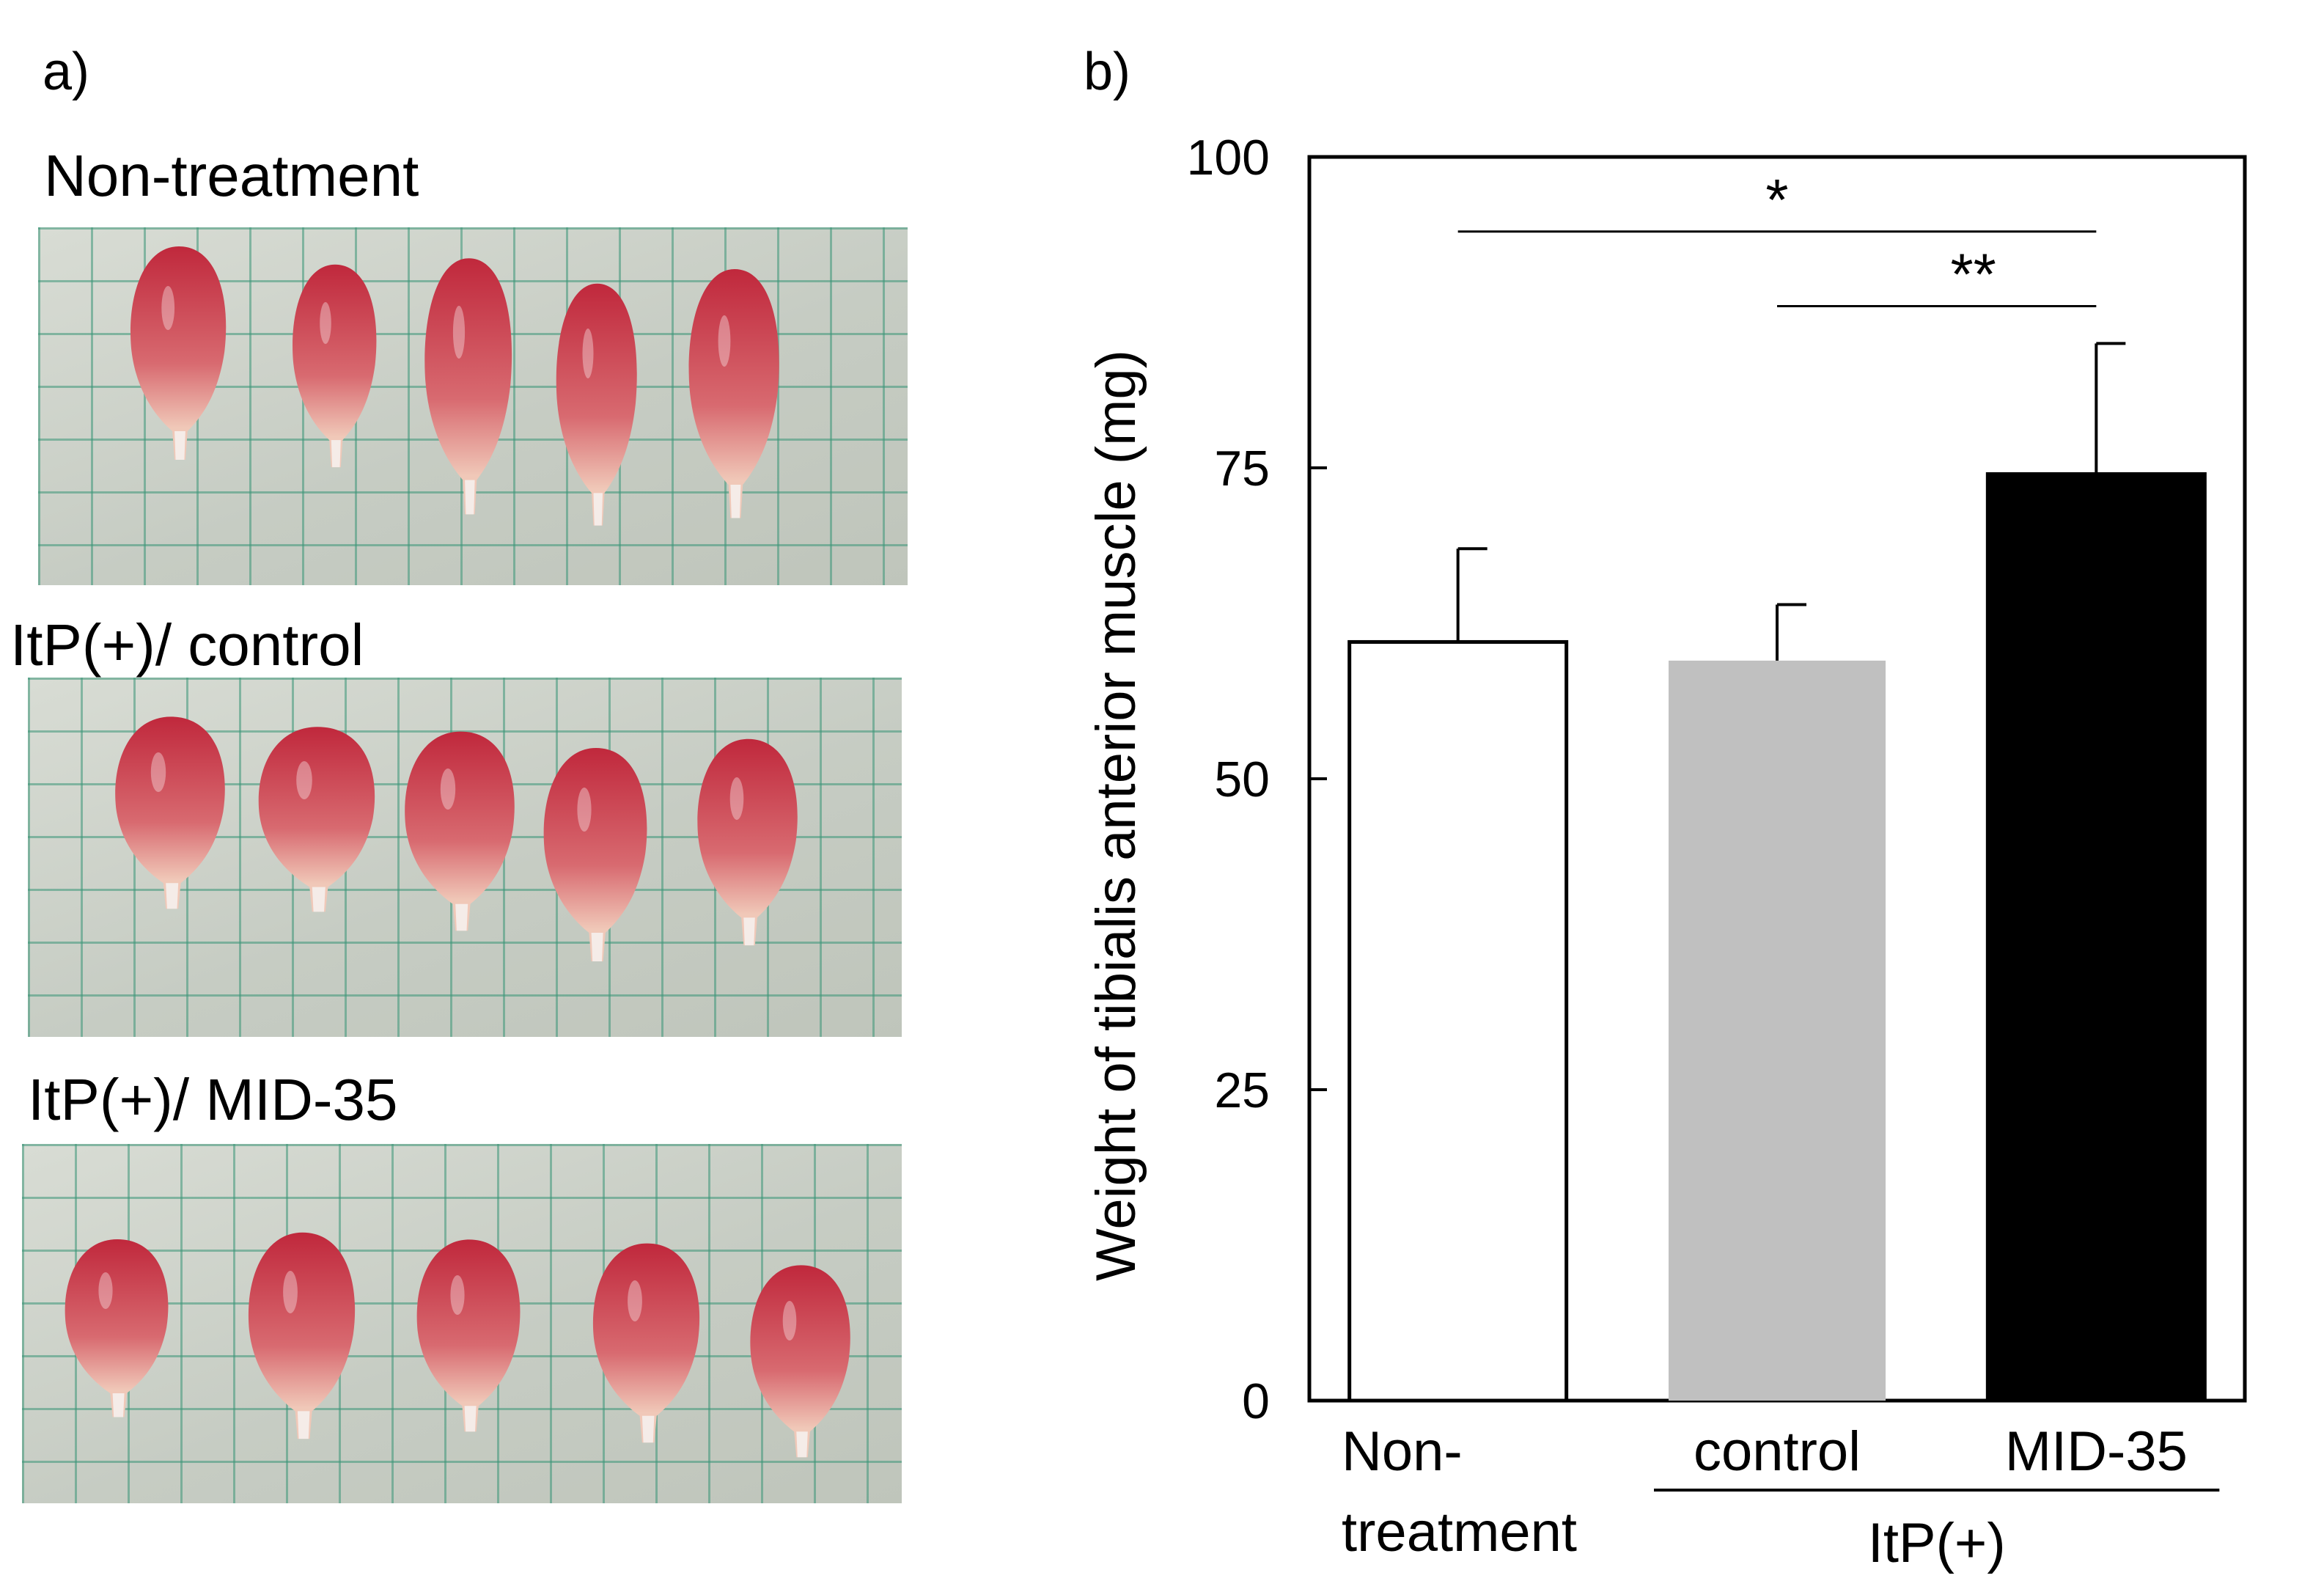 This screenshot has width=2324, height=1592. I want to click on photo-title-itp-mid35: ItP(+)/ MID-35, so click(213, 1099).